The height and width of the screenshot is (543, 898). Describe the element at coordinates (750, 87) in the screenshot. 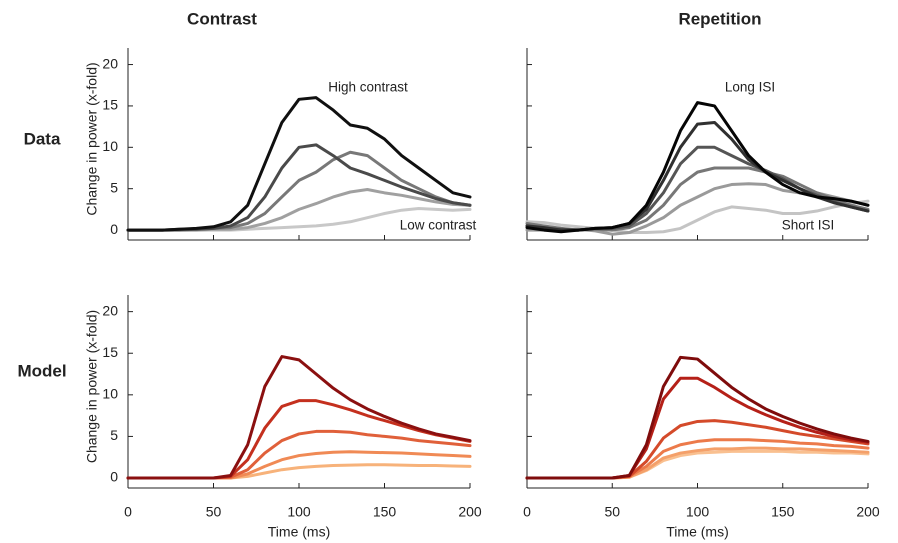

I see `annotation: Long ISI` at that location.